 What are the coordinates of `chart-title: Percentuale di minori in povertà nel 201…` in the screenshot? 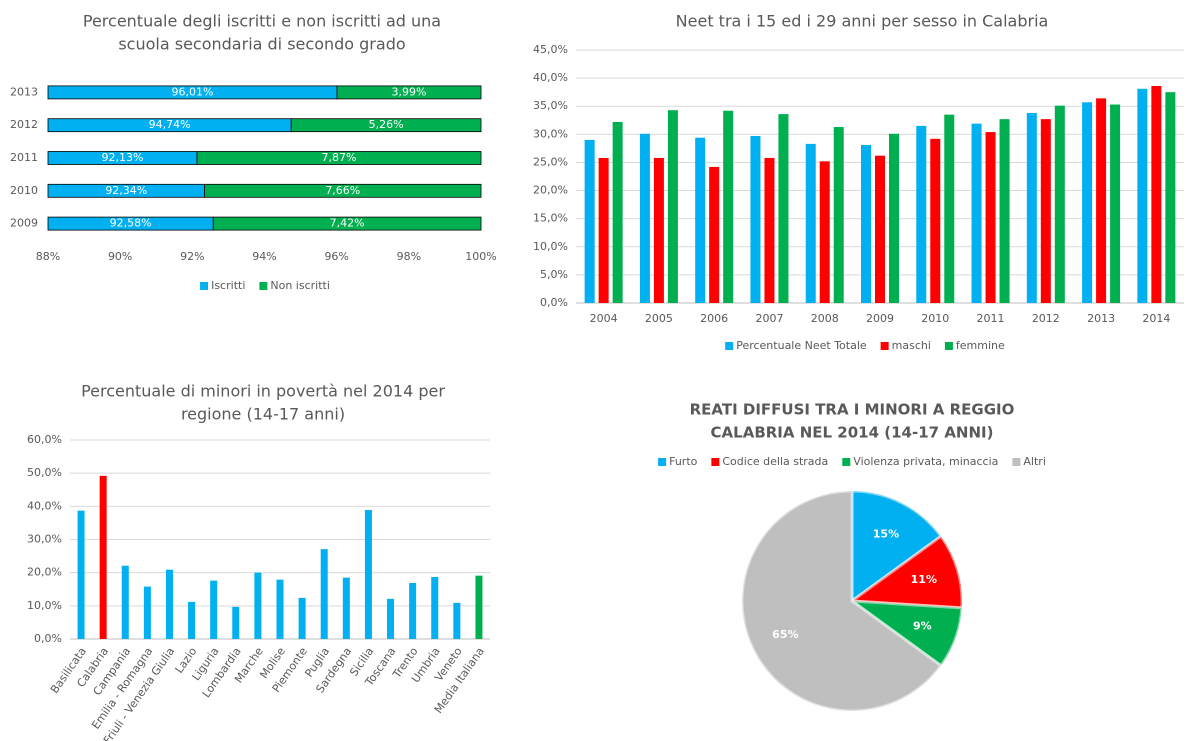 It's located at (263, 391).